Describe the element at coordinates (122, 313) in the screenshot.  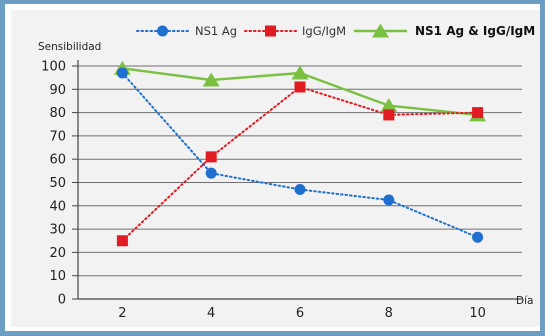
I see `x-tick-label-2: 2` at that location.